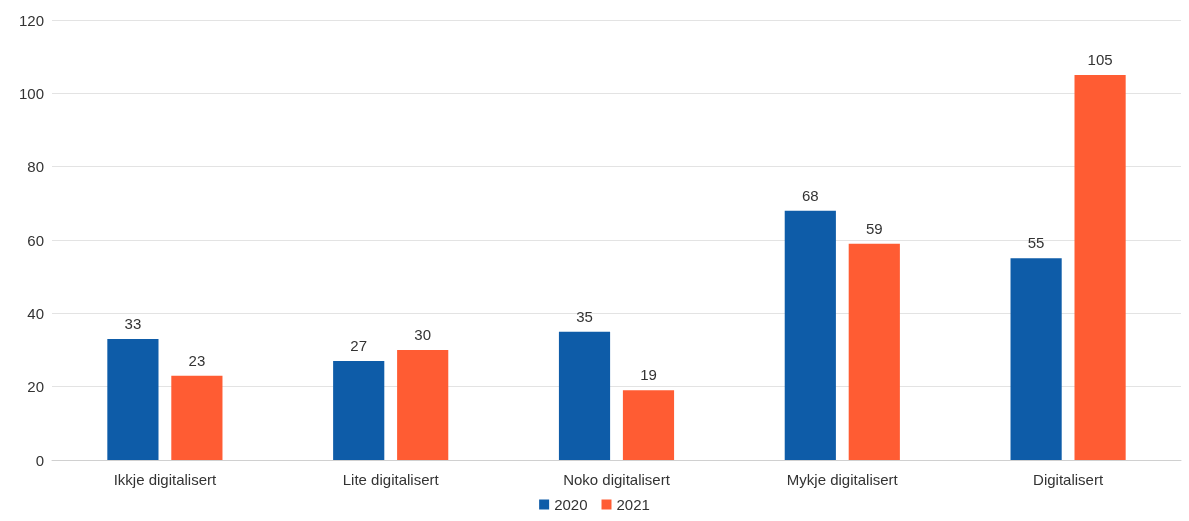 The image size is (1189, 521). What do you see at coordinates (35, 387) in the screenshot?
I see `y-tick-label: 20` at bounding box center [35, 387].